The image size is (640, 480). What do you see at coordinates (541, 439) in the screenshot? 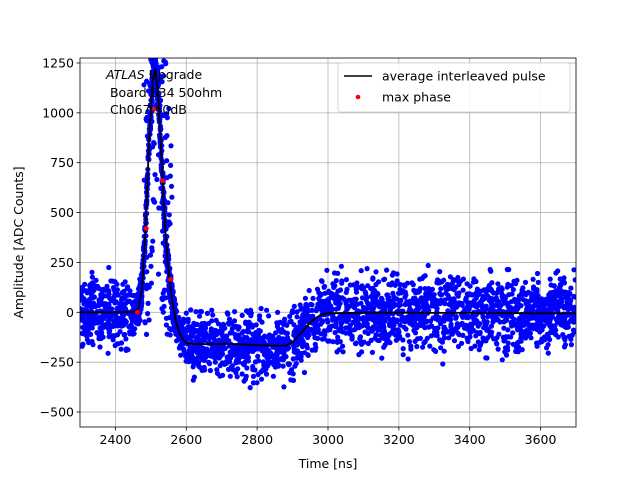
I see `x-tick-label: 3600` at bounding box center [541, 439].